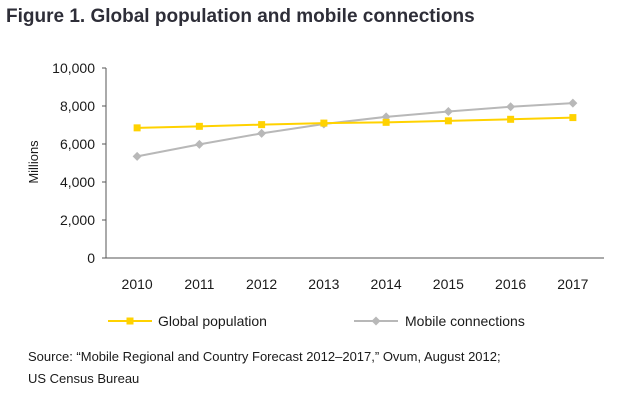 The image size is (623, 403). Describe the element at coordinates (137, 284) in the screenshot. I see `x-tick-label: 2010` at that location.